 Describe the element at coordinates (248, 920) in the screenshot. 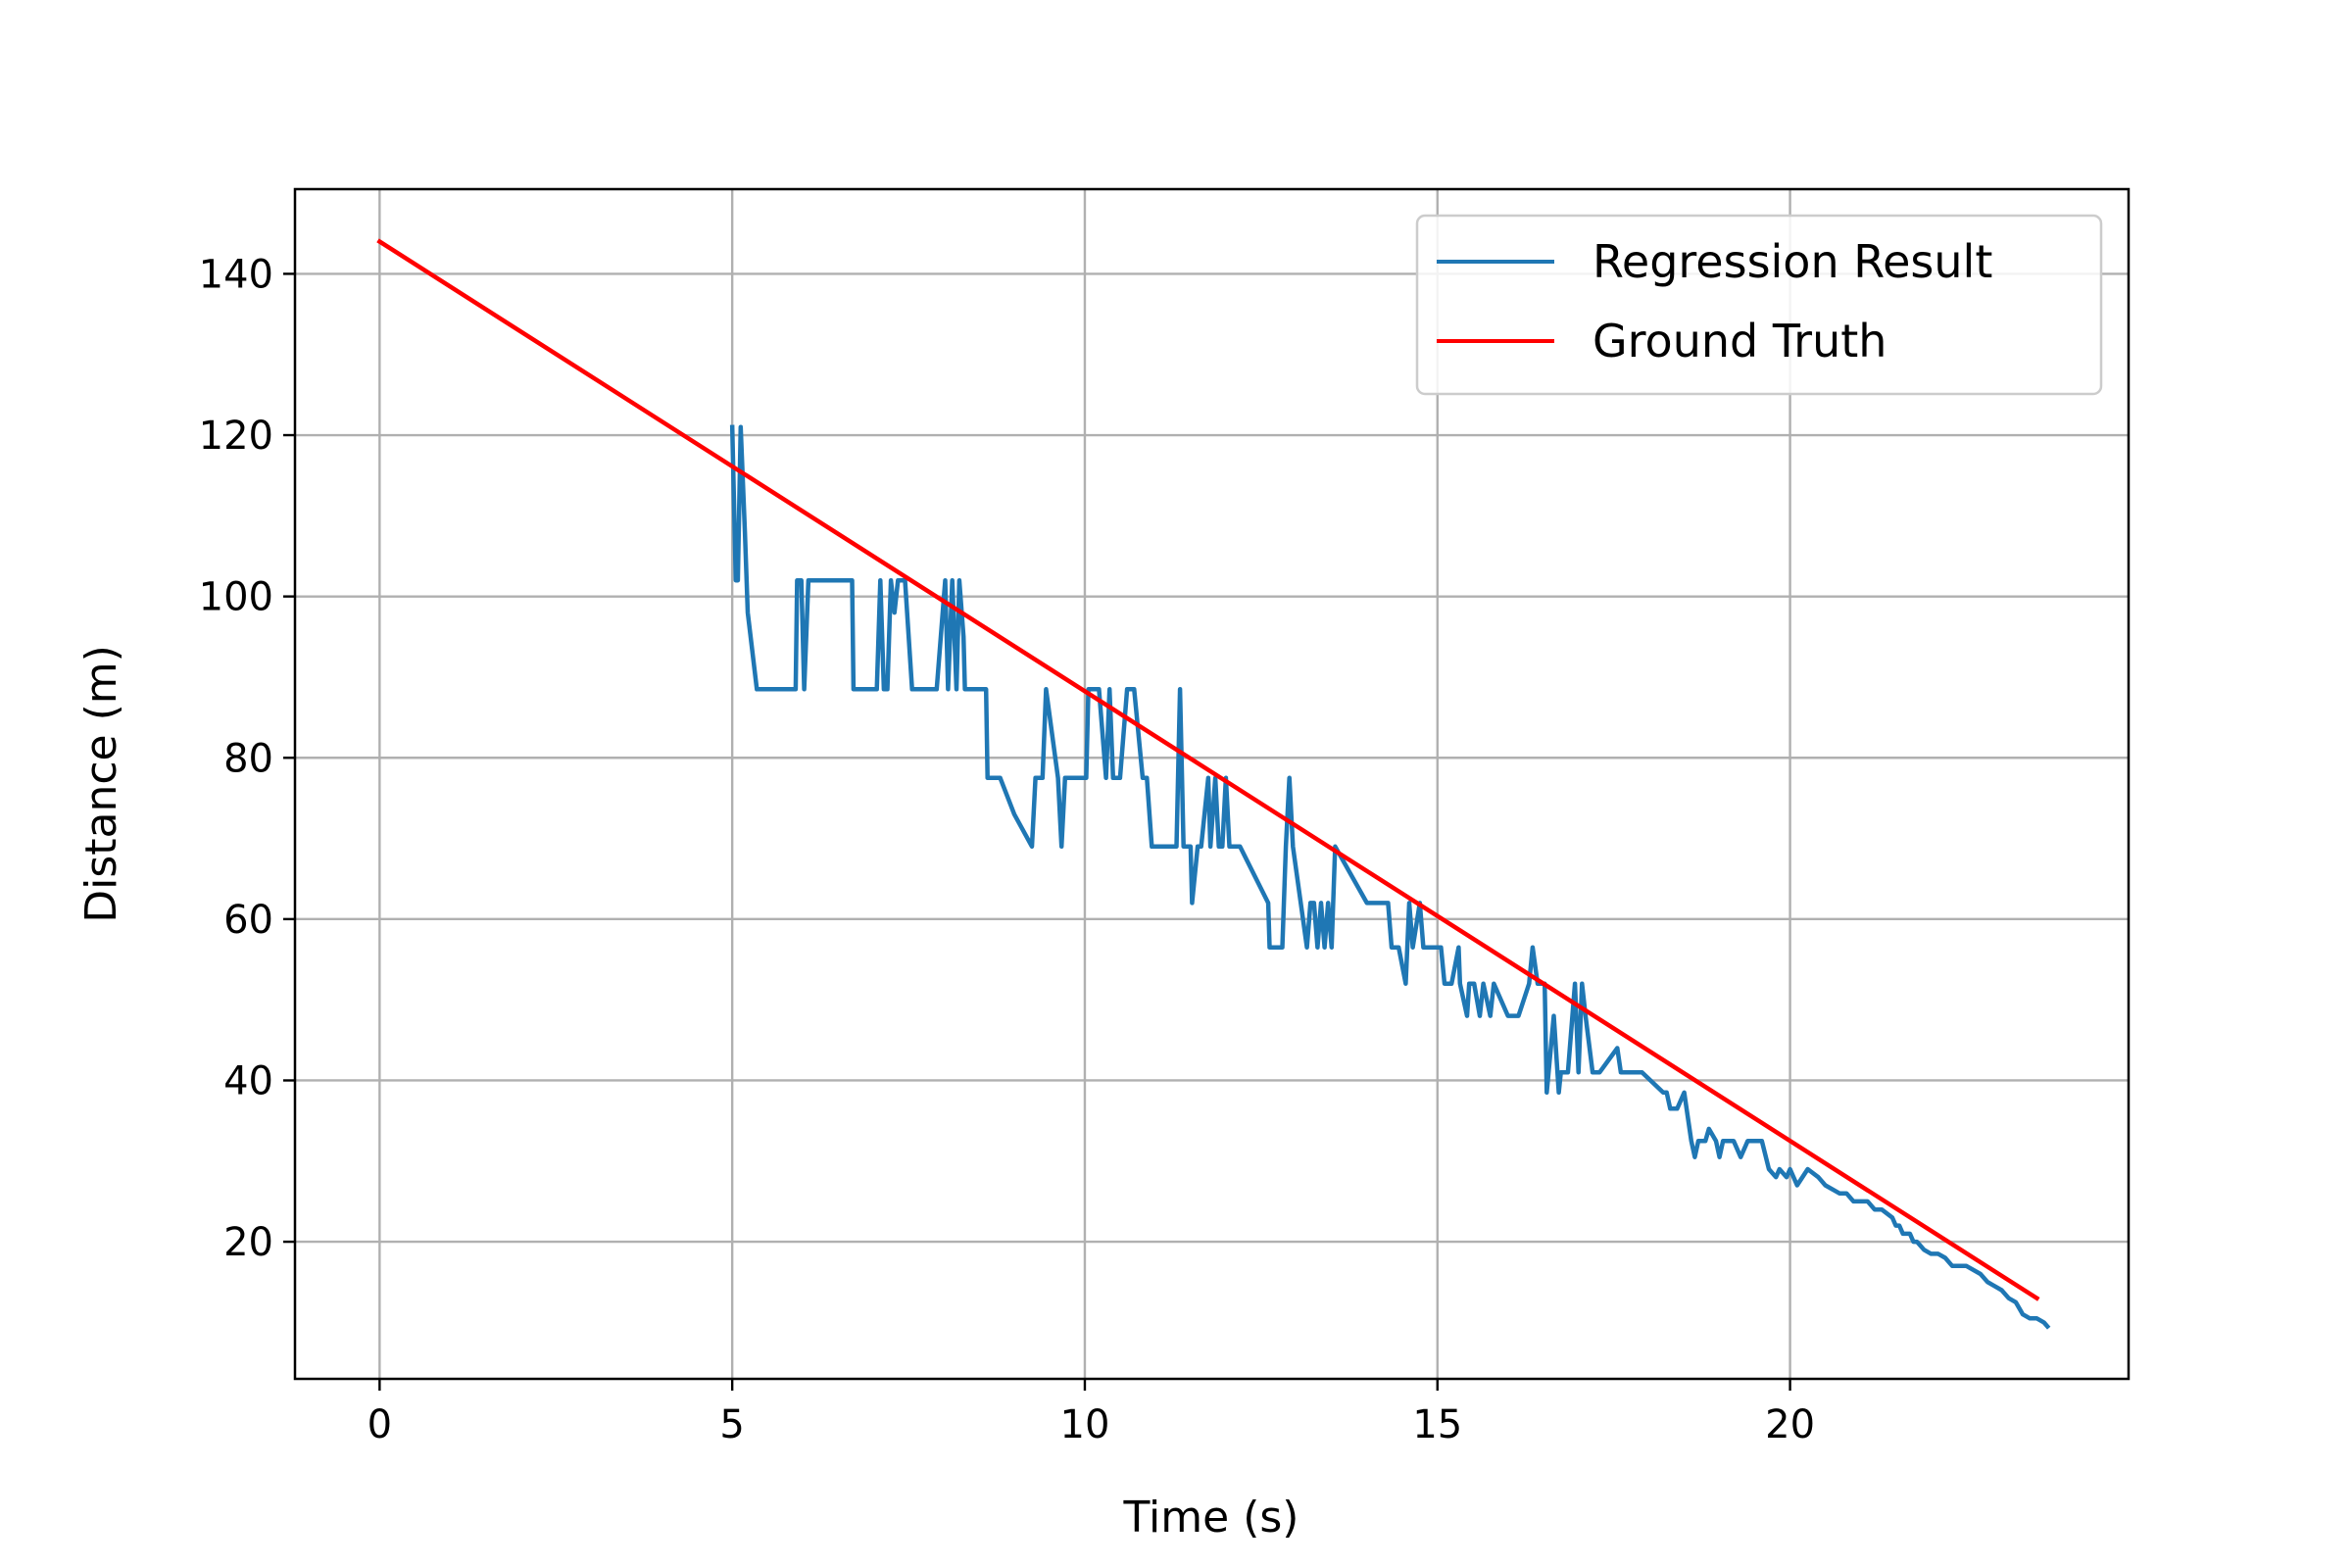

I see `y-tick-label: 60` at that location.